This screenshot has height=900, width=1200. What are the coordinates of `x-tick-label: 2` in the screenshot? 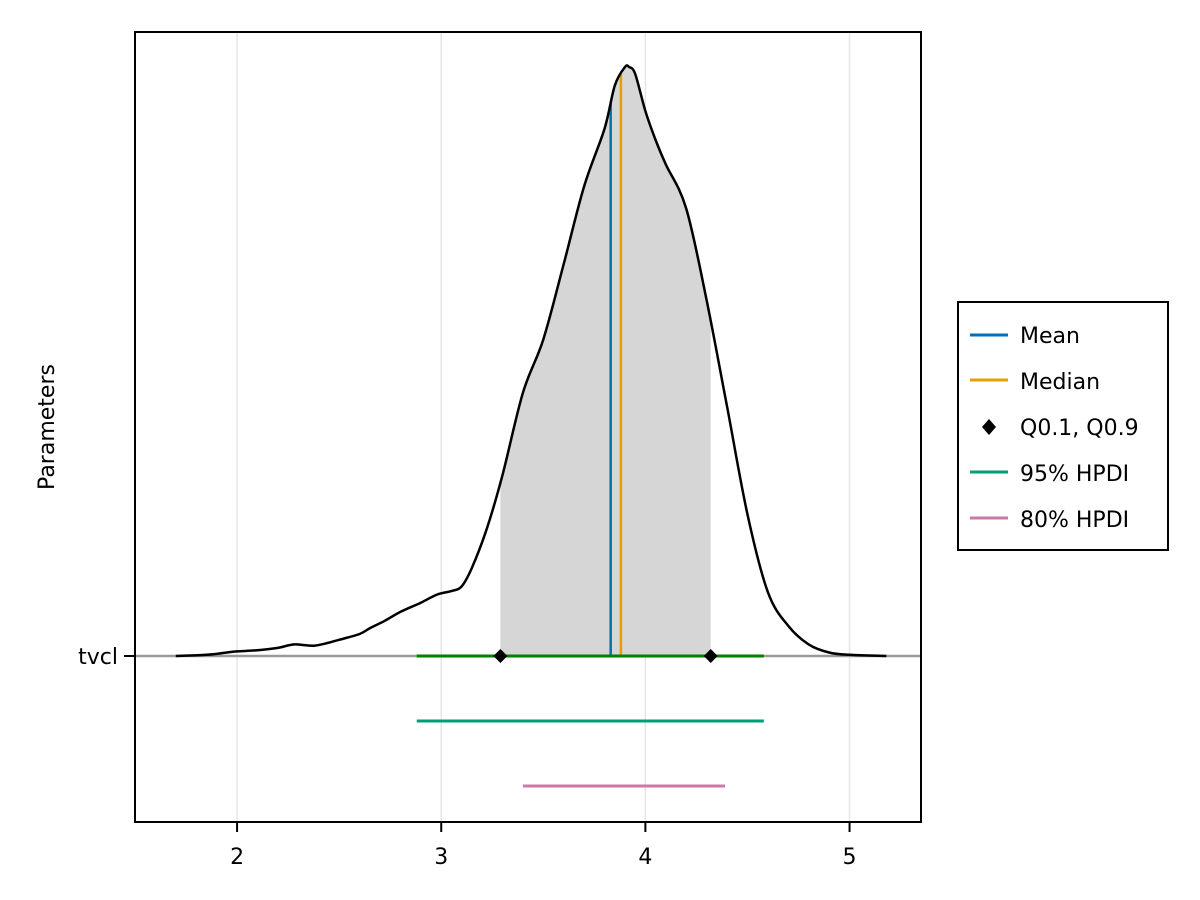 It's located at (237, 857).